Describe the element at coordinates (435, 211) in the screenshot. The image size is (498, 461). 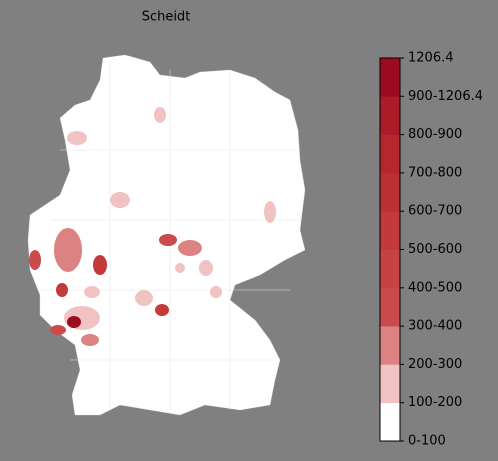
I see `colorbar-label: 600-700` at that location.